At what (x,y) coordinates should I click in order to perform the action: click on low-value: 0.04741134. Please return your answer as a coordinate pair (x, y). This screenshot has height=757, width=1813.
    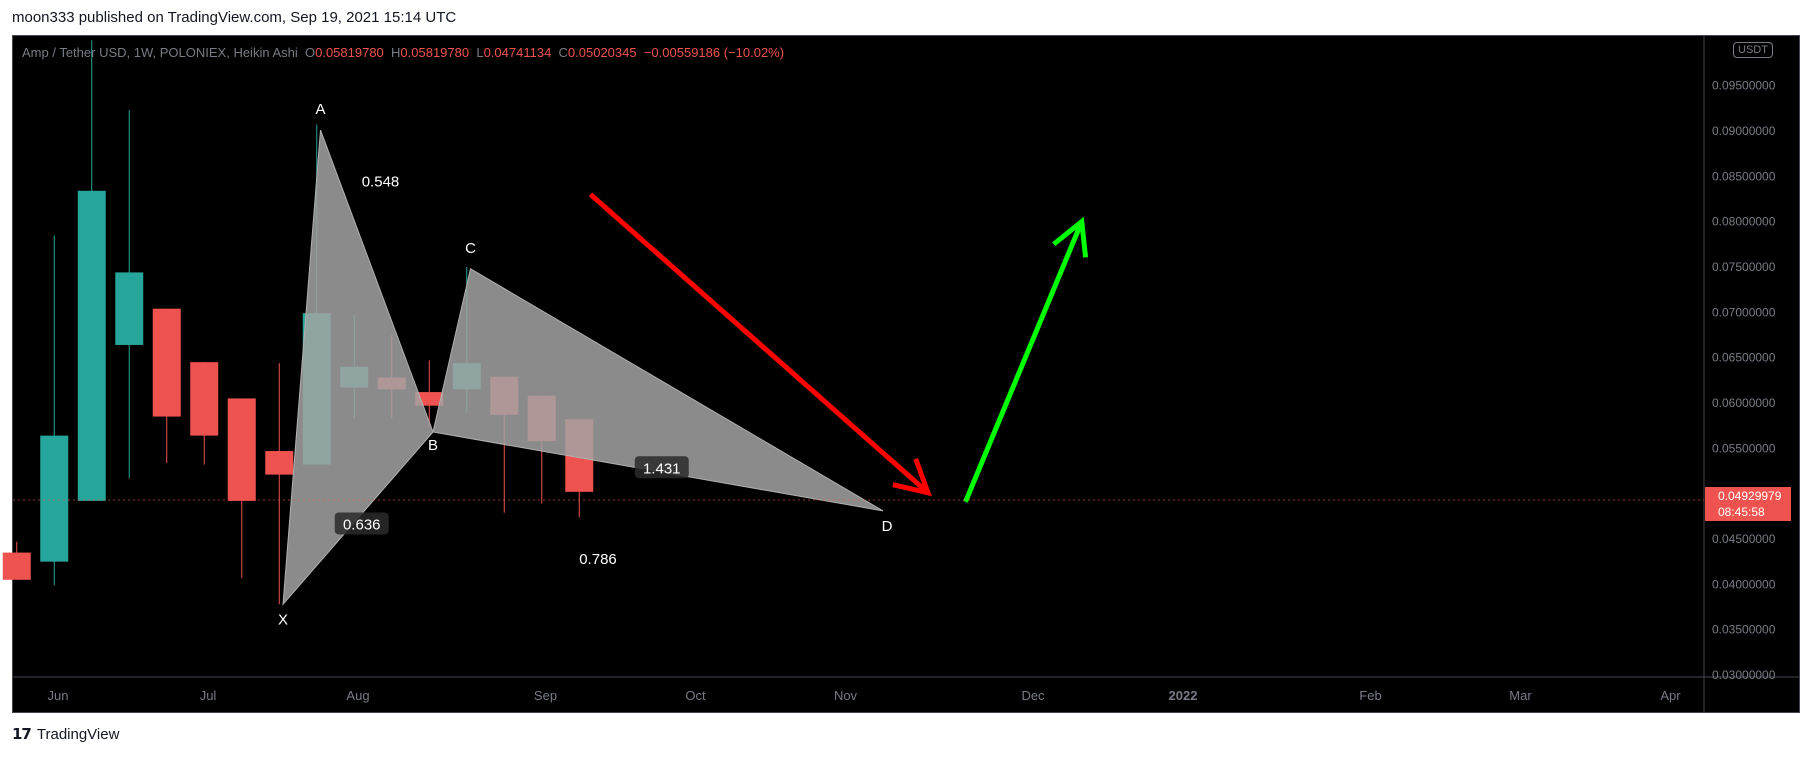
    Looking at the image, I should click on (517, 52).